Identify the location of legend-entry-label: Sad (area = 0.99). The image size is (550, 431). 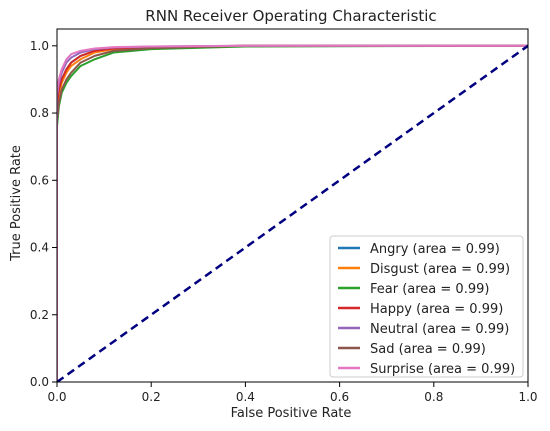
(428, 349).